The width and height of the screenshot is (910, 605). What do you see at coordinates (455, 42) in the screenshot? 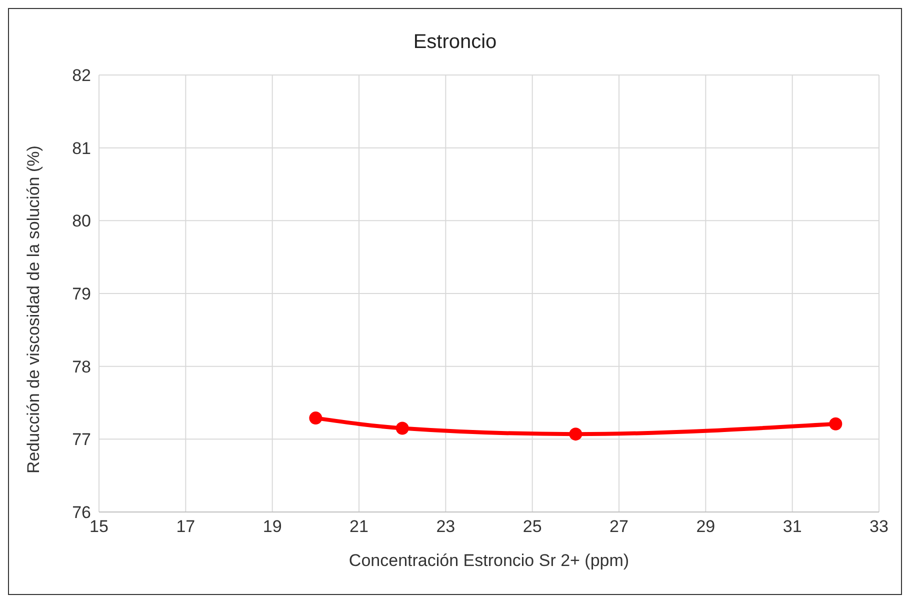
I see `chart-title: Estroncio` at bounding box center [455, 42].